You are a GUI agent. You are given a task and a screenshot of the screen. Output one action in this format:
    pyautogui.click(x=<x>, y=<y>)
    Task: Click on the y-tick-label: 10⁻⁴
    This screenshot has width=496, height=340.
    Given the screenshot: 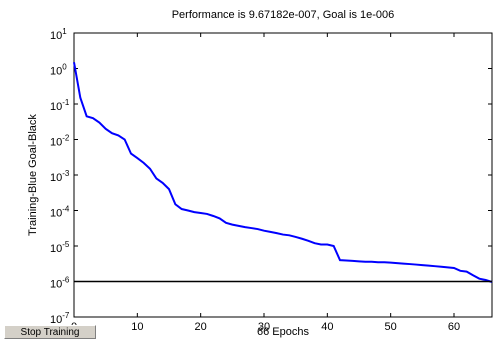 What is the action you would take?
    pyautogui.click(x=60, y=212)
    